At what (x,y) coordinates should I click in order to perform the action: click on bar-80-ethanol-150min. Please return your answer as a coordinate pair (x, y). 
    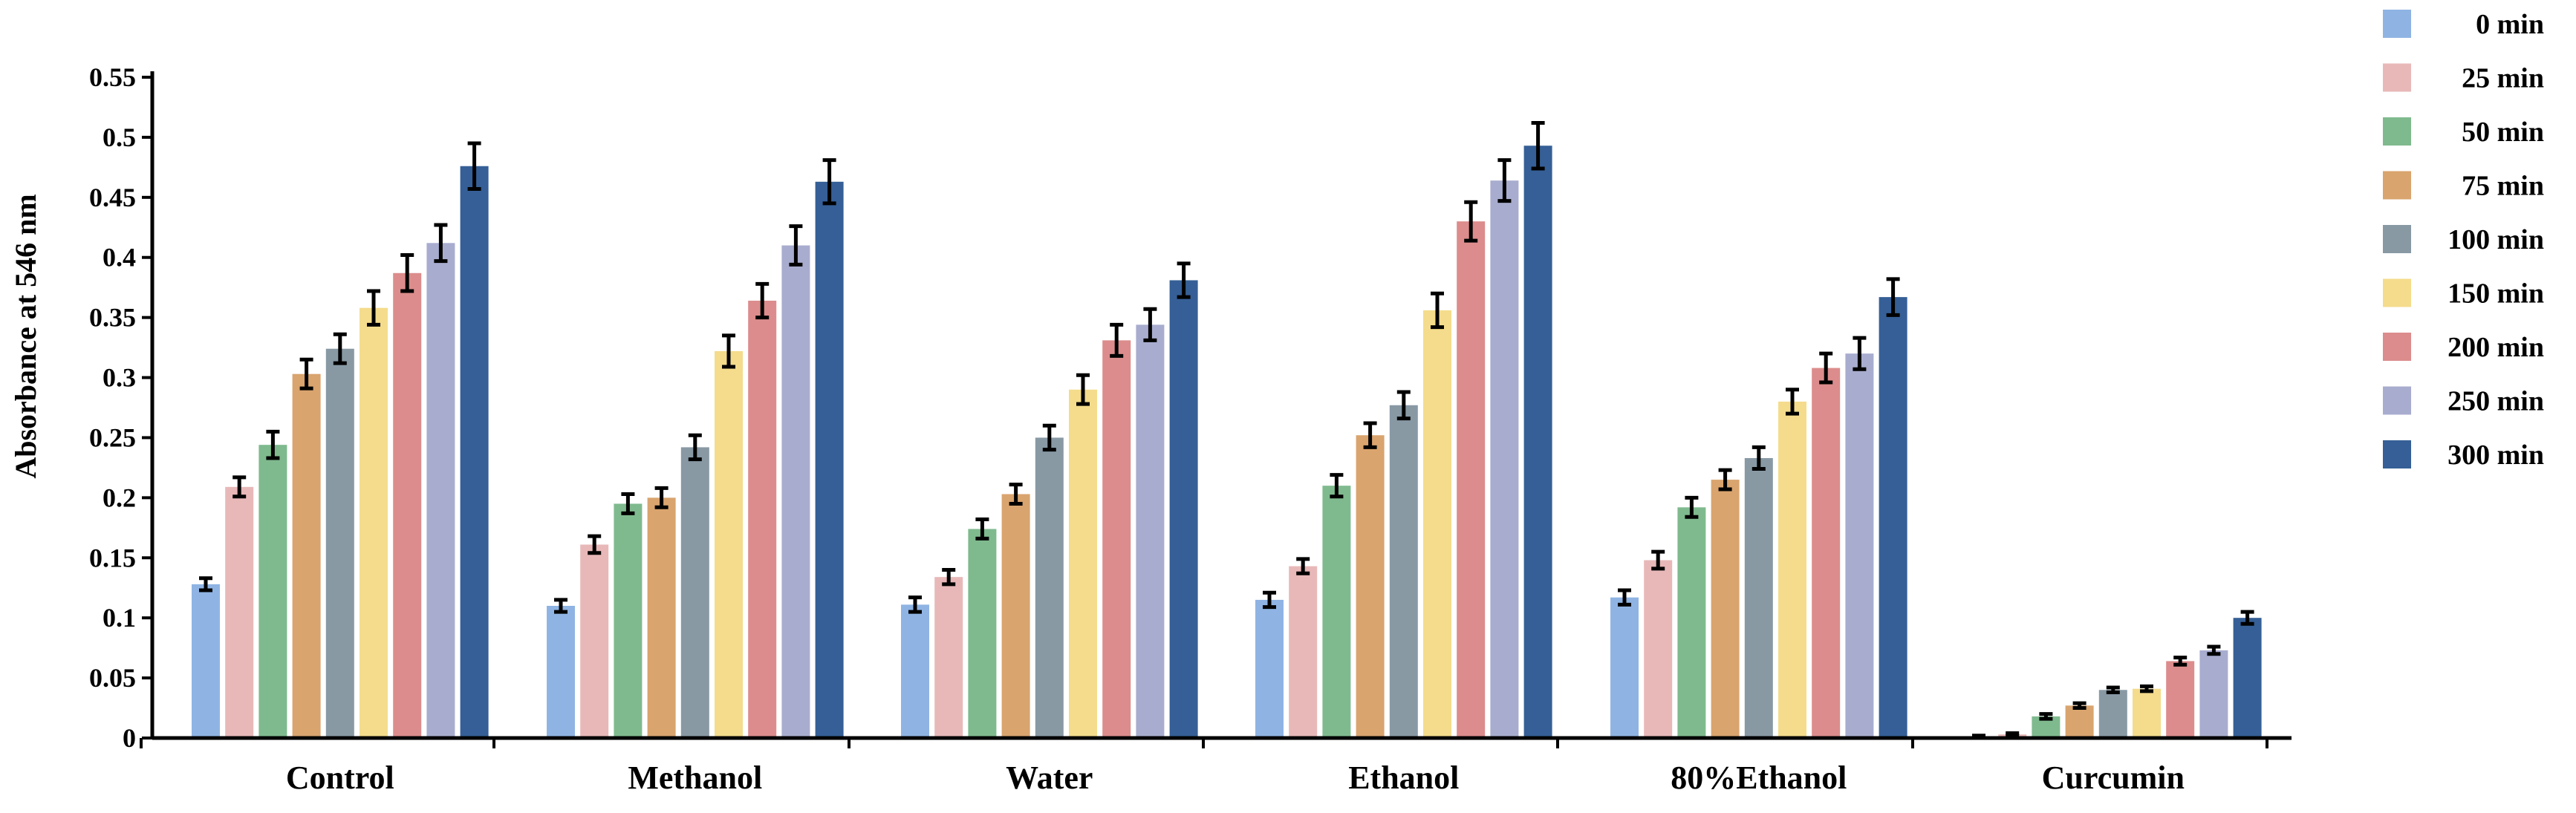
    Looking at the image, I should click on (1792, 569).